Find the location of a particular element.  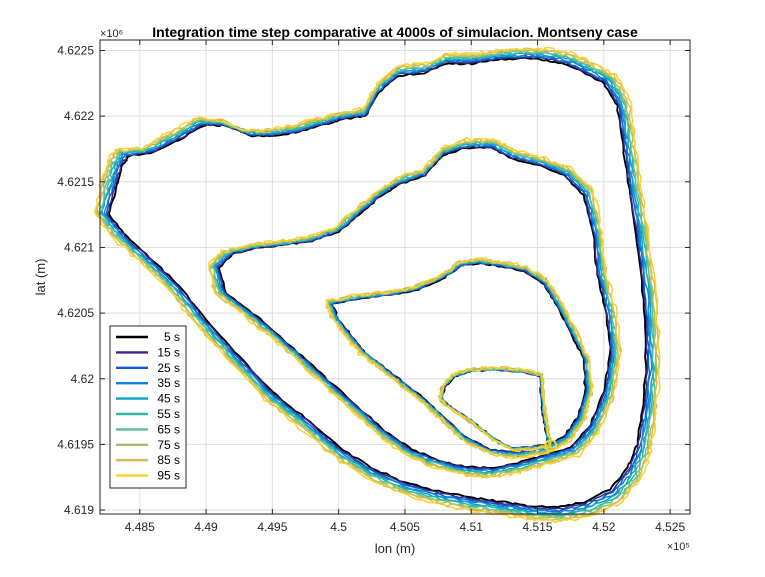

y-tick-label: 4.6215 is located at coordinates (75, 182).